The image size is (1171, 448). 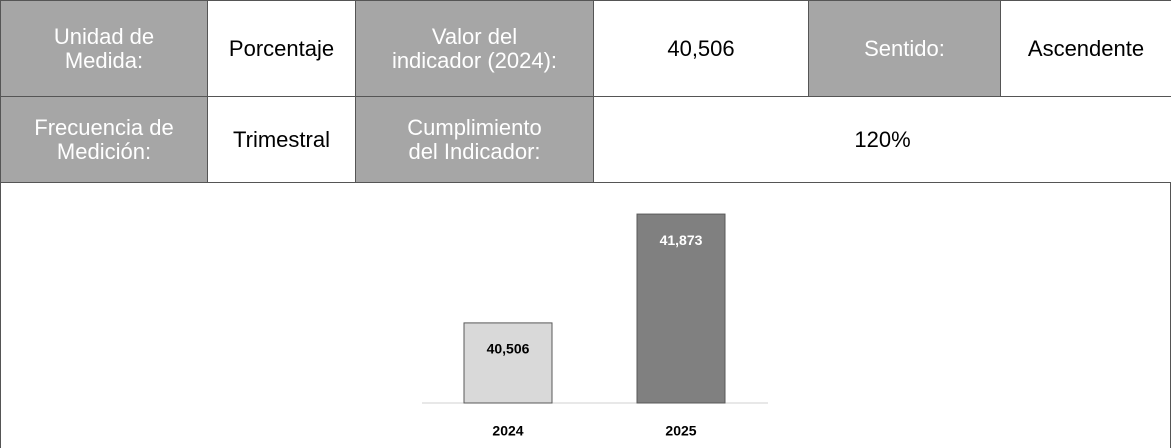 What do you see at coordinates (281, 48) in the screenshot?
I see `value-cell: Porcentaje` at bounding box center [281, 48].